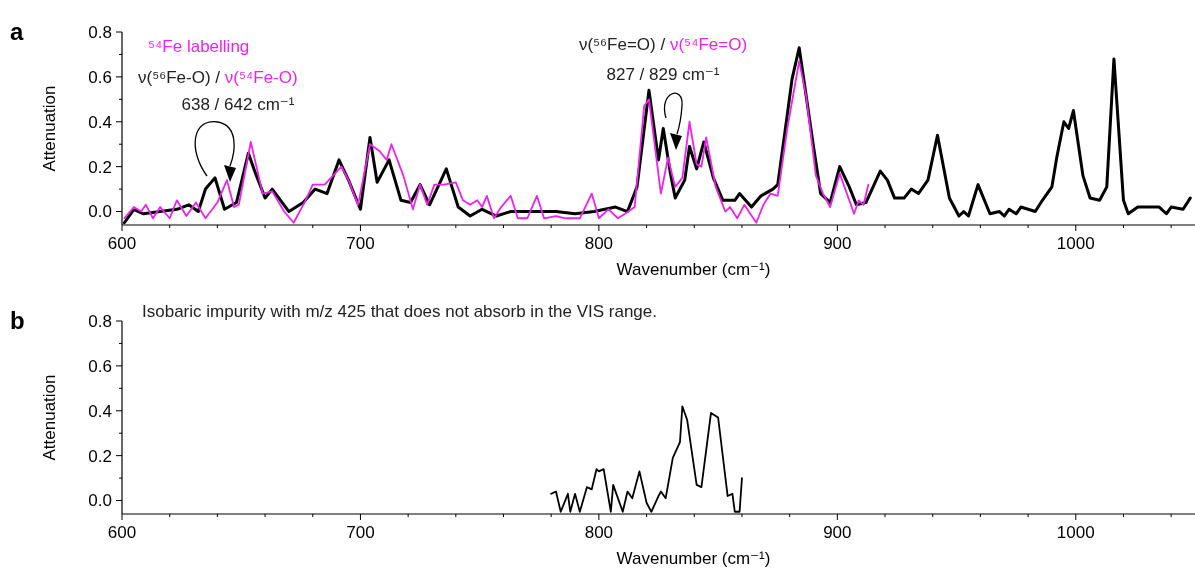 The width and height of the screenshot is (1195, 579). I want to click on annotation: 638 / 642 cm⁻¹, so click(238, 104).